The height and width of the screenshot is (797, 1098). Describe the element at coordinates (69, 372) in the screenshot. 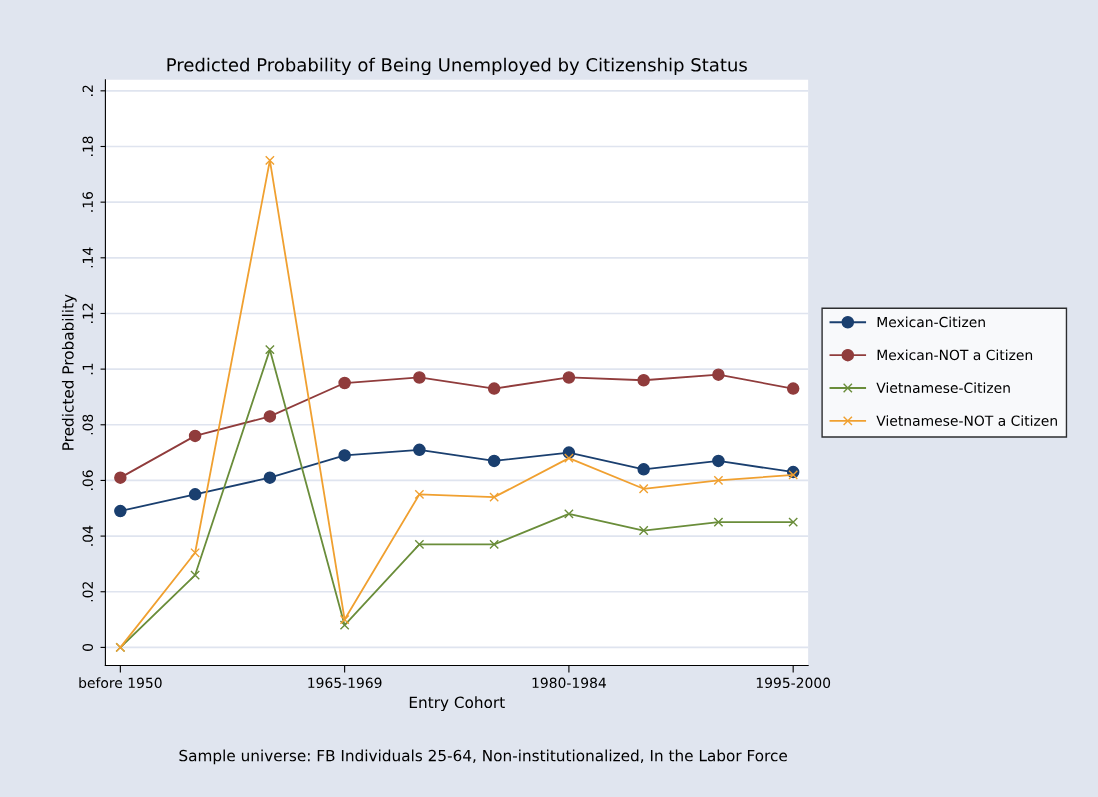

I see `y-axis-title: Predicted Probability` at that location.